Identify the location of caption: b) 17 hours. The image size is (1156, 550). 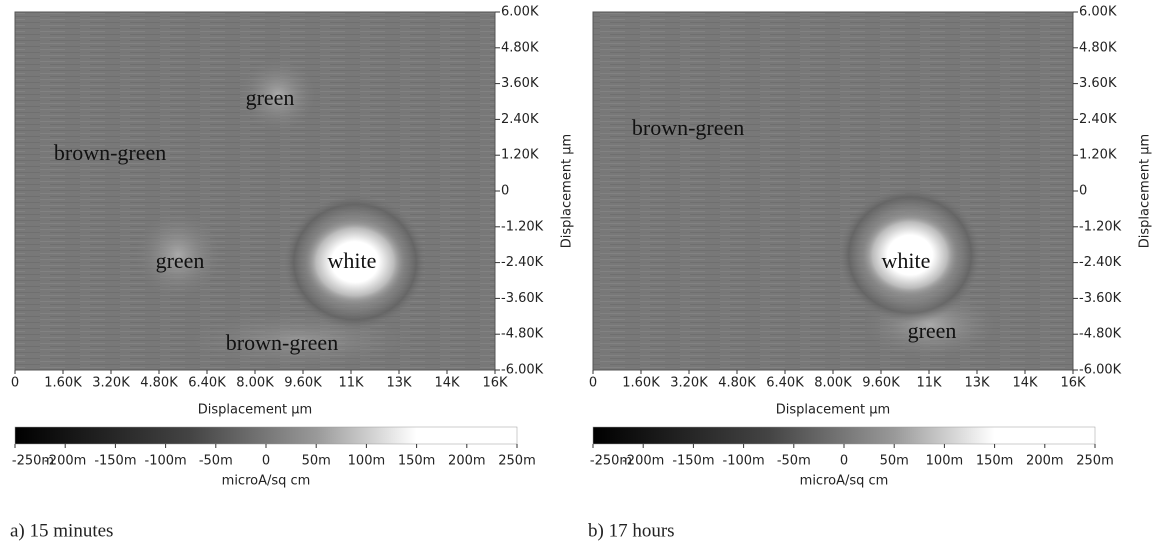
(631, 530).